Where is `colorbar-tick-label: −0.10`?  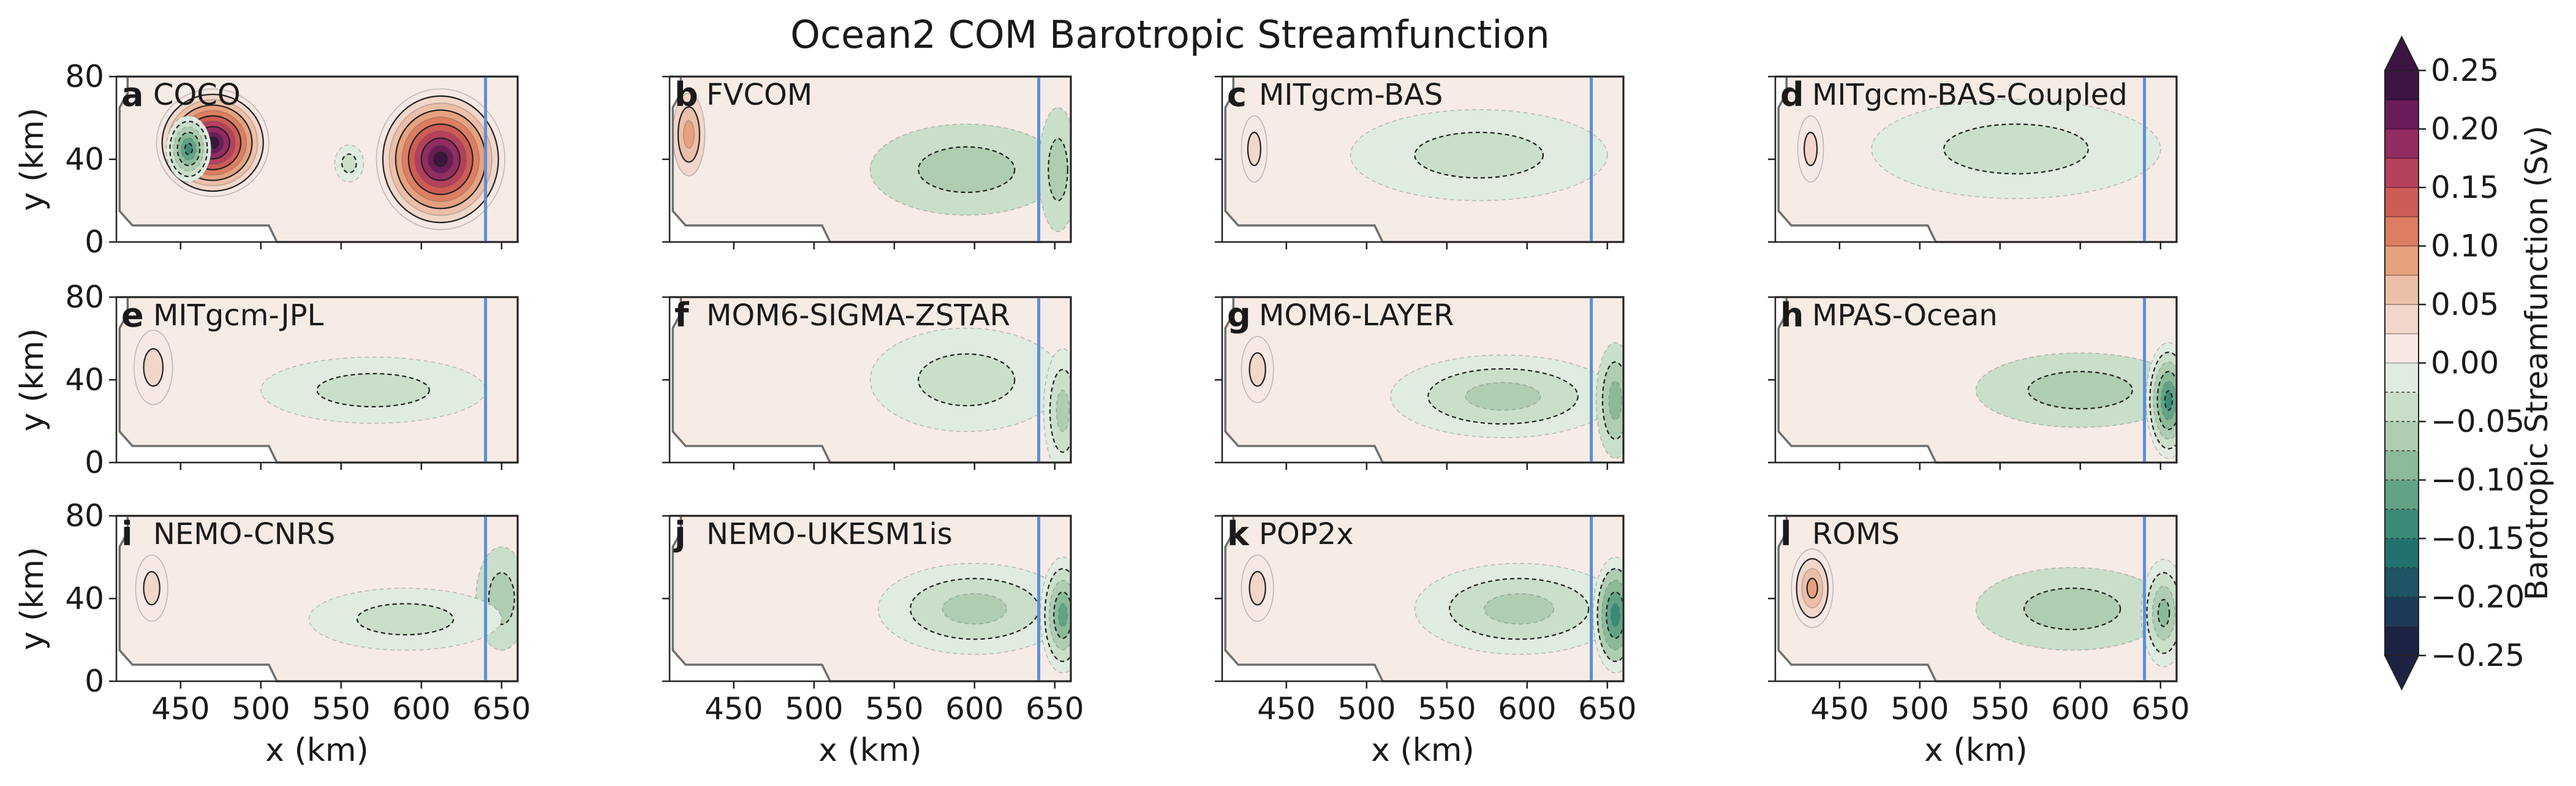
colorbar-tick-label: −0.10 is located at coordinates (2478, 480).